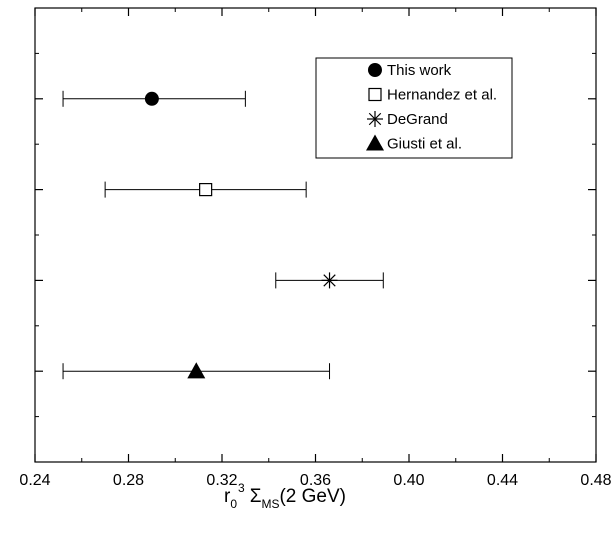 The width and height of the screenshot is (614, 533). I want to click on legend-entry: This work, so click(410, 70).